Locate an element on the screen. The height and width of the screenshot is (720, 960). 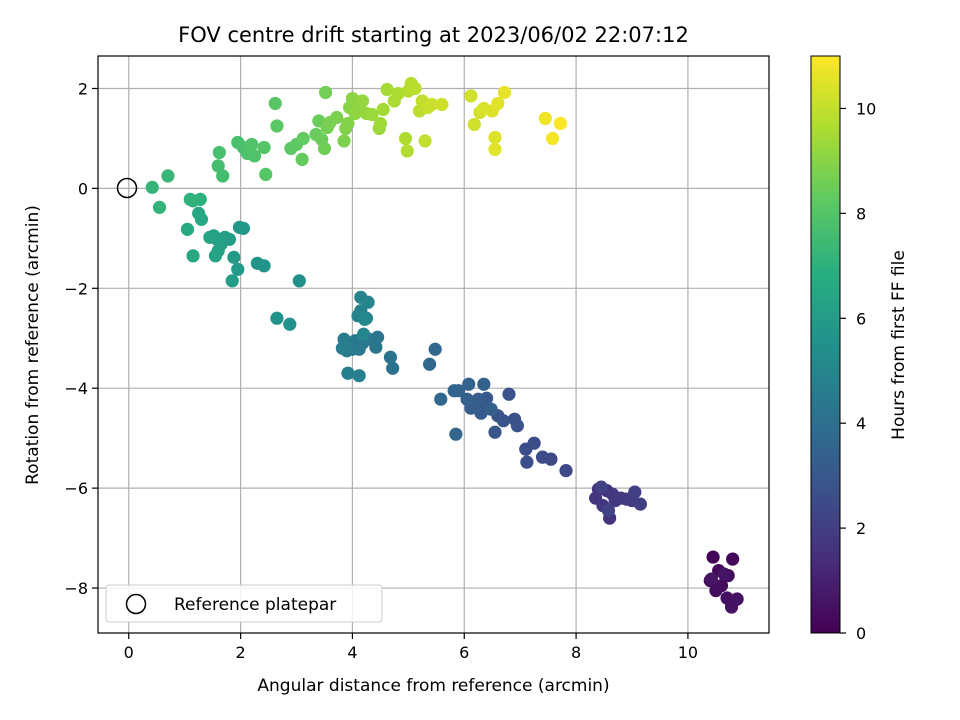
colorbar-tick-label: 6 is located at coordinates (861, 318).